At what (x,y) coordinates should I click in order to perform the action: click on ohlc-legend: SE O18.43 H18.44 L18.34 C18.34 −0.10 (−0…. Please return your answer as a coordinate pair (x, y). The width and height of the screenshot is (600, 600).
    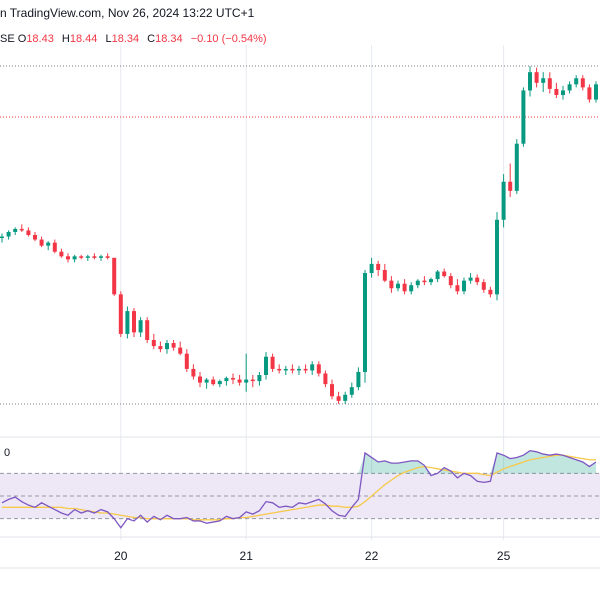
    Looking at the image, I should click on (136, 39).